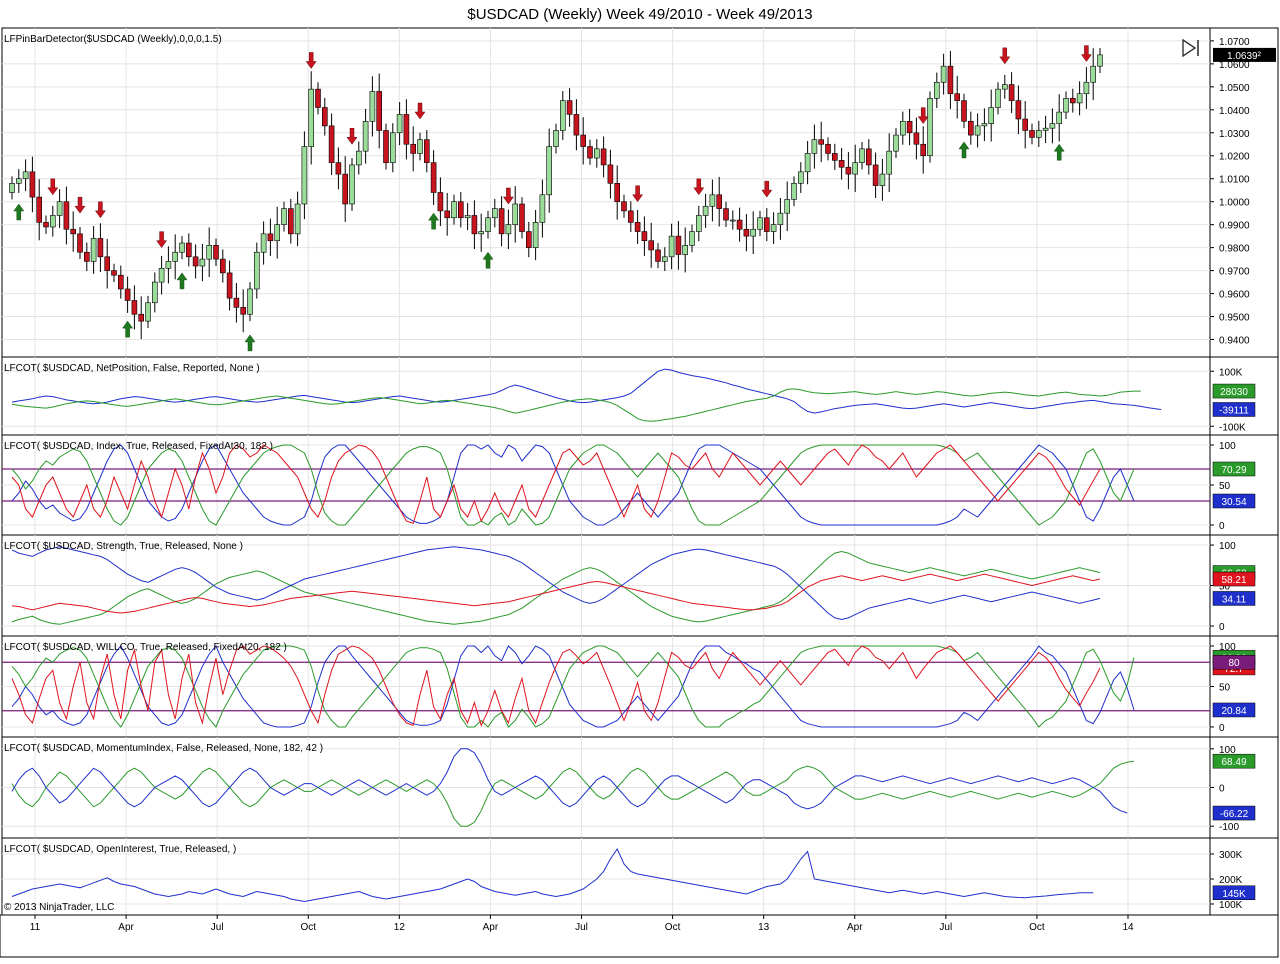  I want to click on play-triangle, so click(1189, 48).